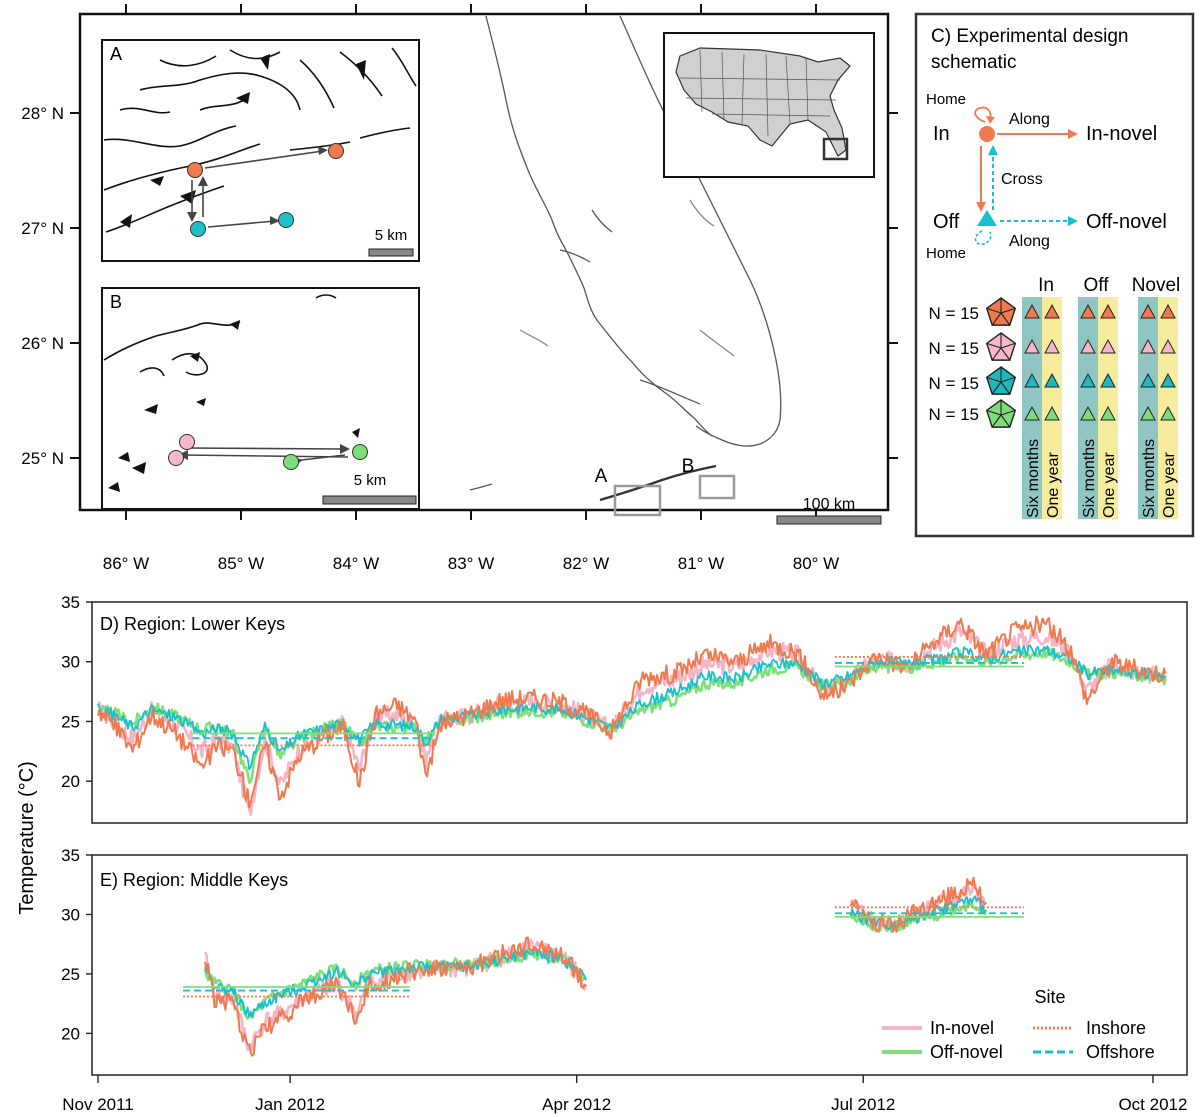  Describe the element at coordinates (360, 452) in the screenshot. I see `inset-b-offshore-site` at that location.